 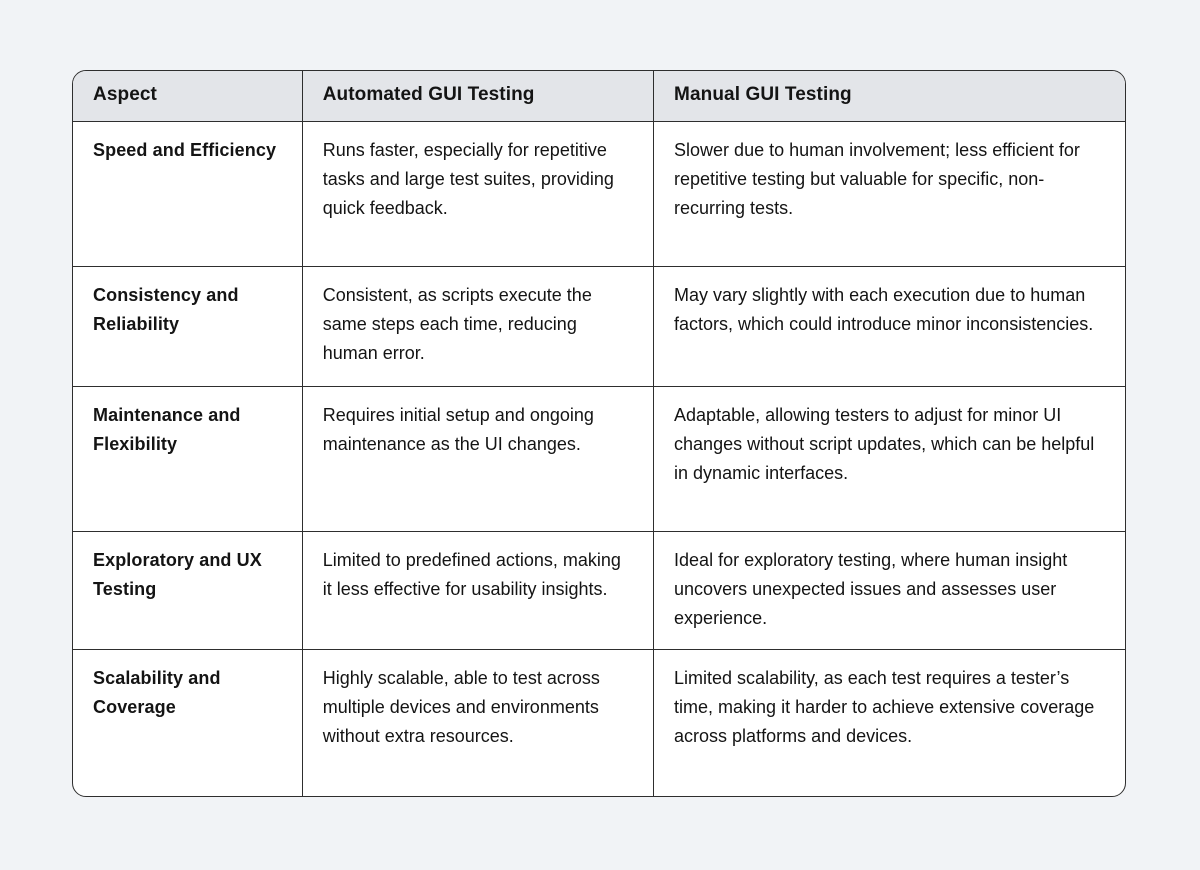 I want to click on column-header-aspect: Aspect, so click(x=188, y=96).